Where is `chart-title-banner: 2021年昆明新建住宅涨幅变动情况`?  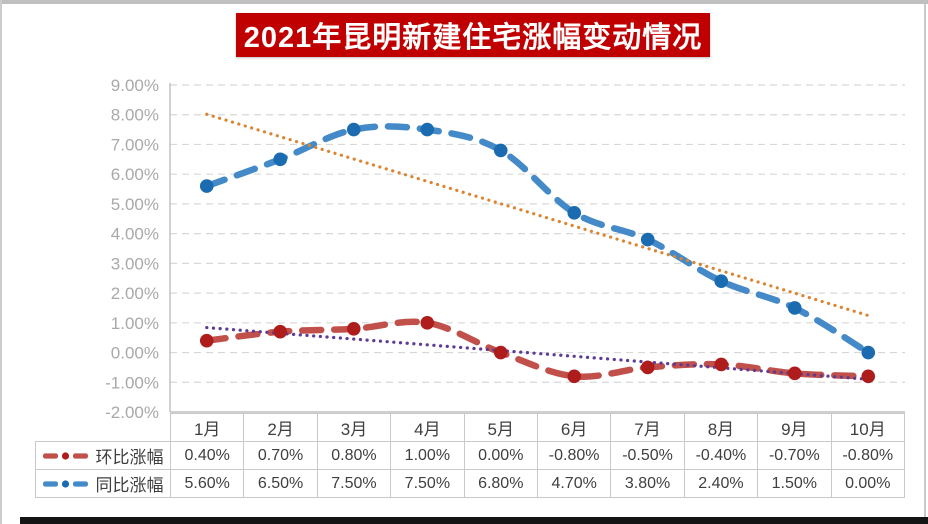 chart-title-banner: 2021年昆明新建住宅涨幅变动情况 is located at coordinates (473, 35).